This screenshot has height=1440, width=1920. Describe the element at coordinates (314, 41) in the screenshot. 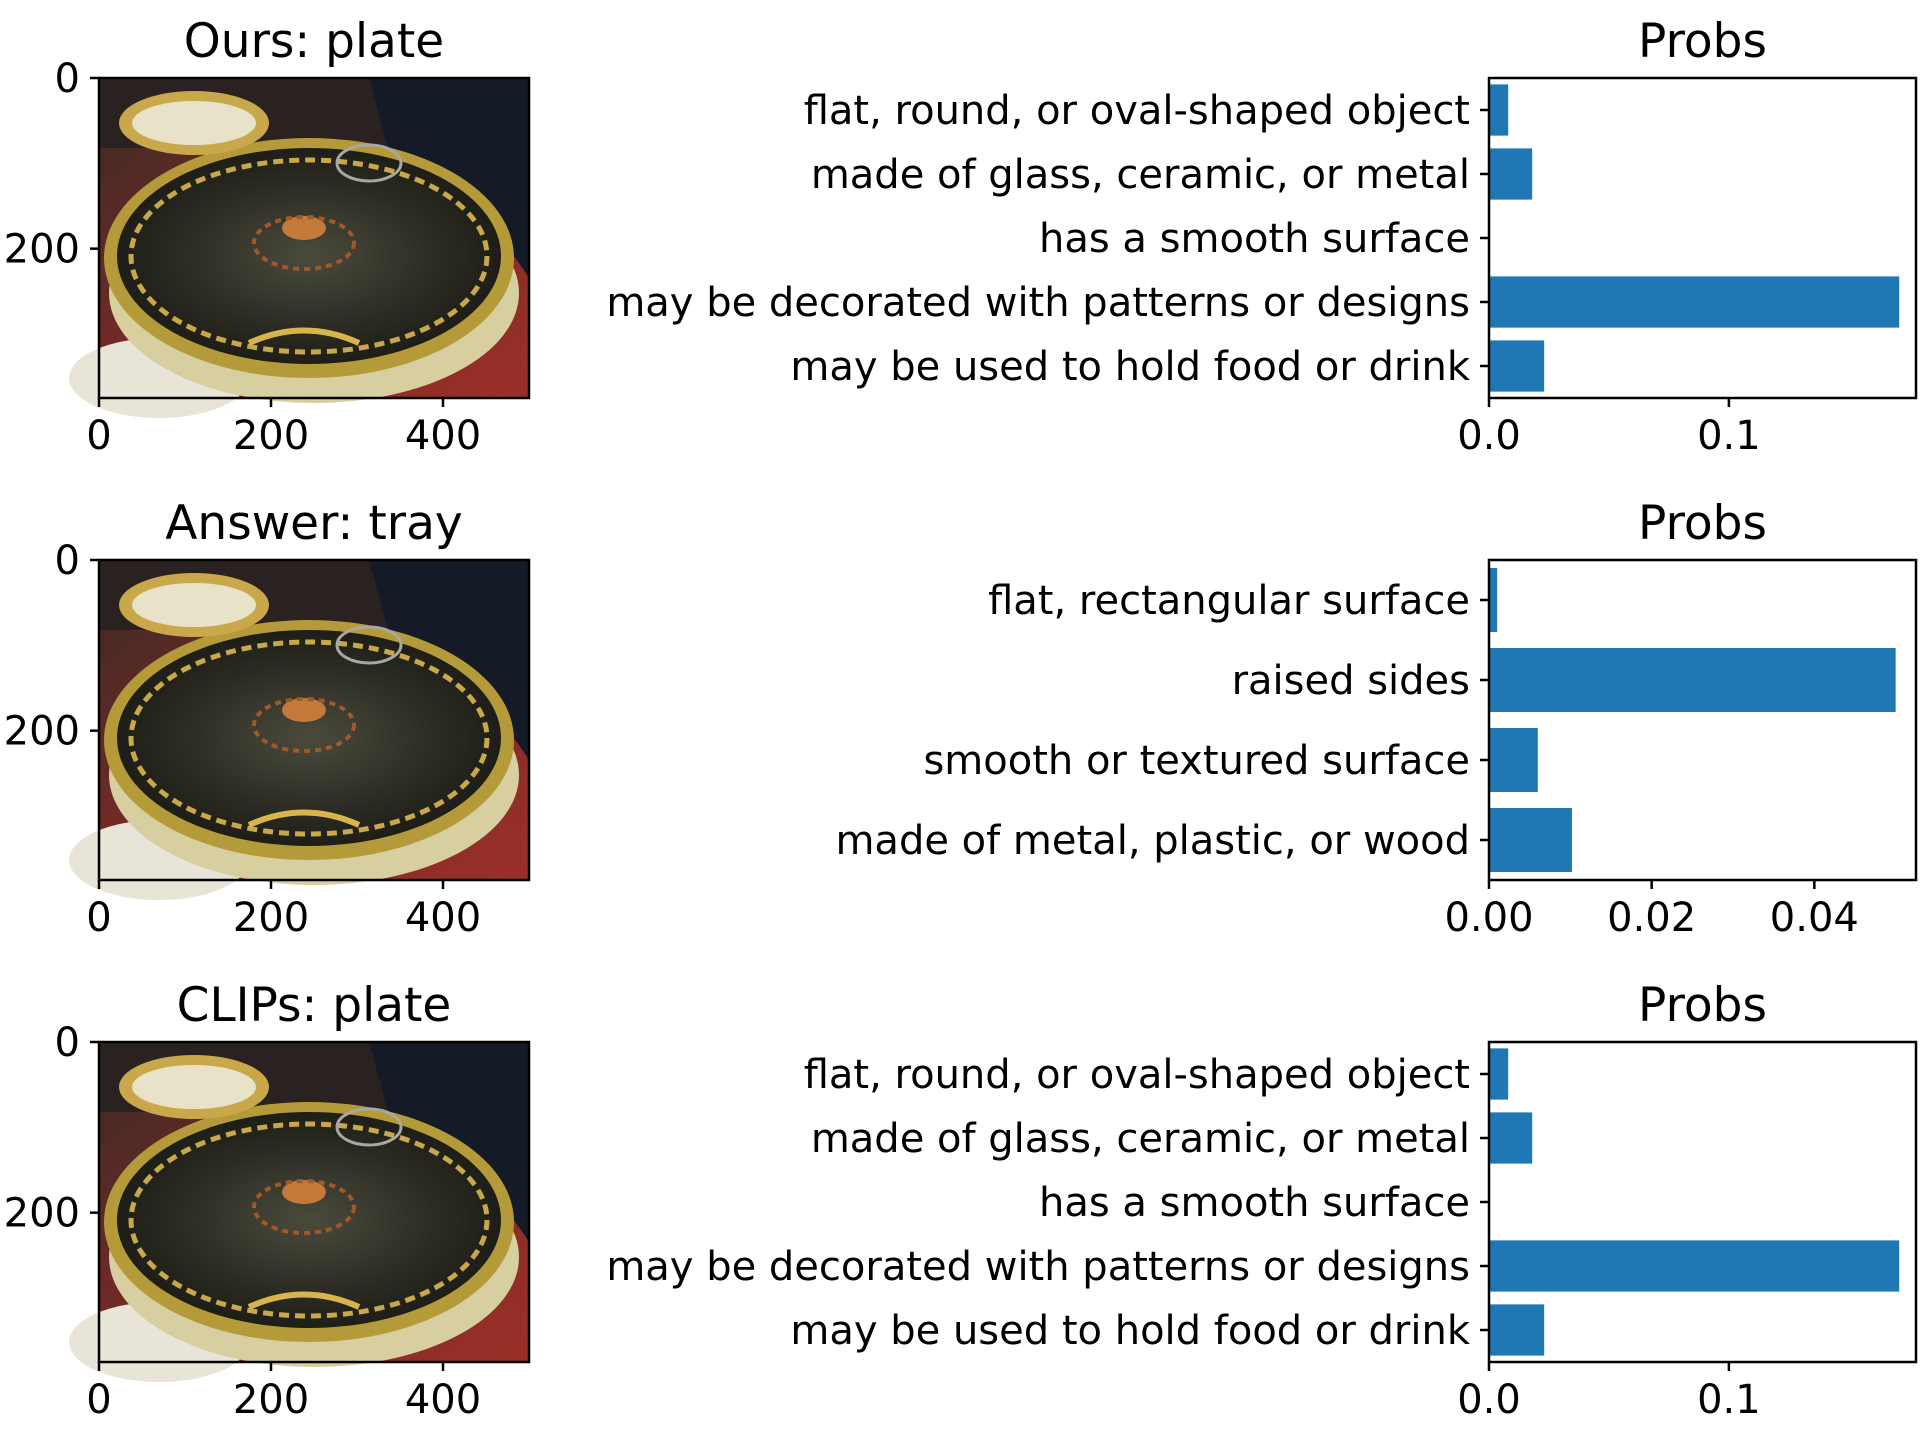

I see `image-panel-title: Ours: plate` at that location.